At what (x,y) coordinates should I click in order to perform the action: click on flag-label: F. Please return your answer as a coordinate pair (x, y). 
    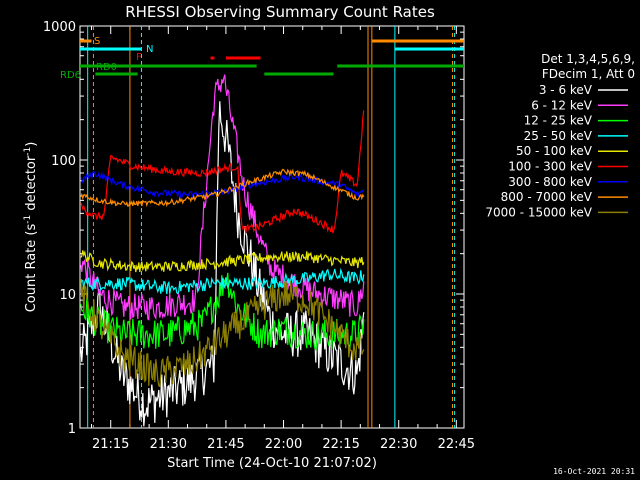
    Looking at the image, I should click on (139, 57).